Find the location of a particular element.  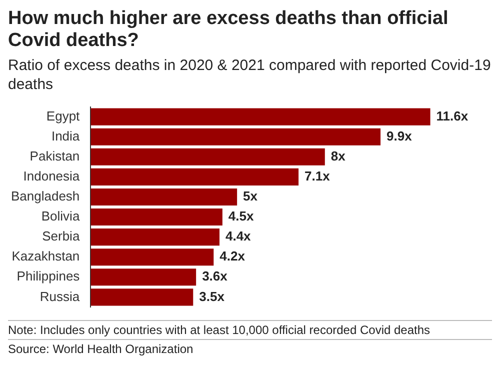

data-label: 3.5x is located at coordinates (212, 296).